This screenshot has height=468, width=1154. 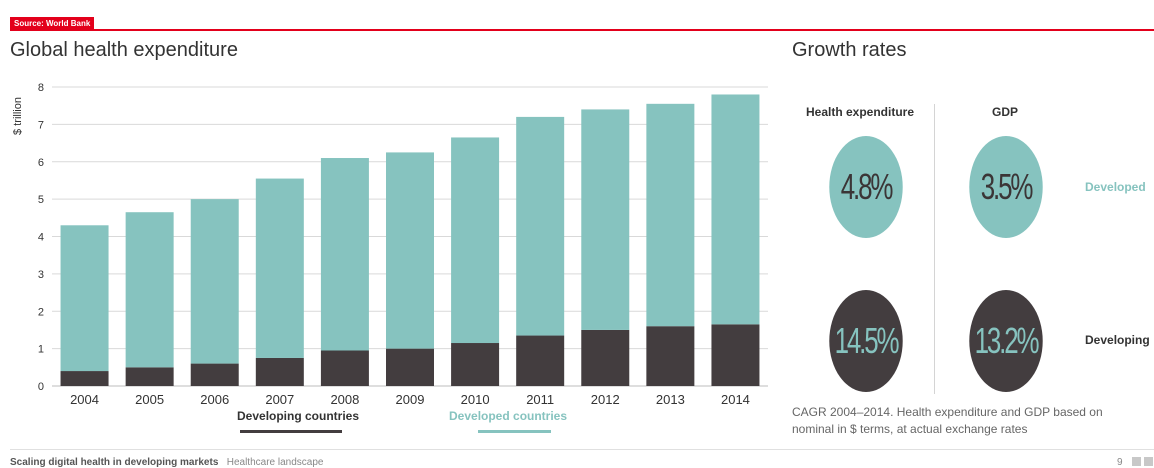 I want to click on bar-developing-2009, so click(x=410, y=367).